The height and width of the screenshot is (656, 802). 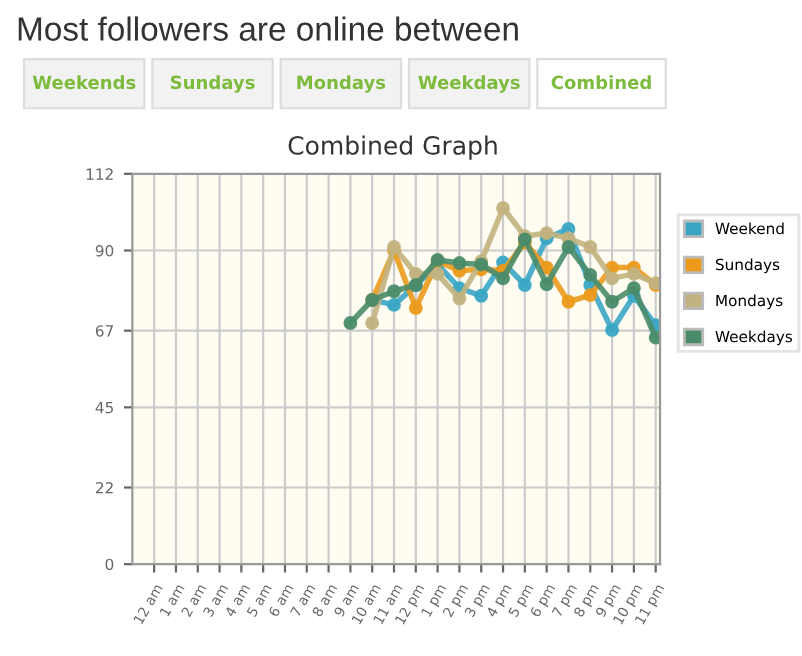 What do you see at coordinates (341, 84) in the screenshot?
I see `text: Mondays` at bounding box center [341, 84].